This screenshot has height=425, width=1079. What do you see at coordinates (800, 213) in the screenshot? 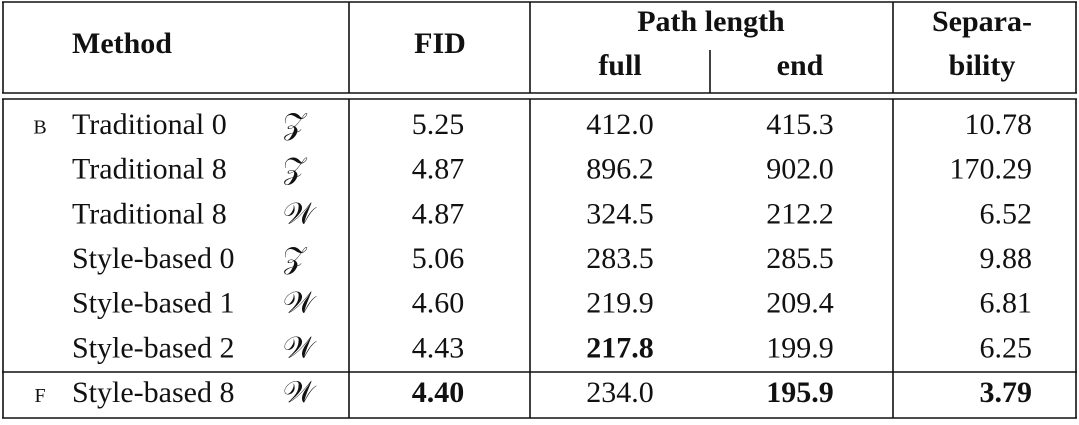
I see `cell: 212.2` at bounding box center [800, 213].